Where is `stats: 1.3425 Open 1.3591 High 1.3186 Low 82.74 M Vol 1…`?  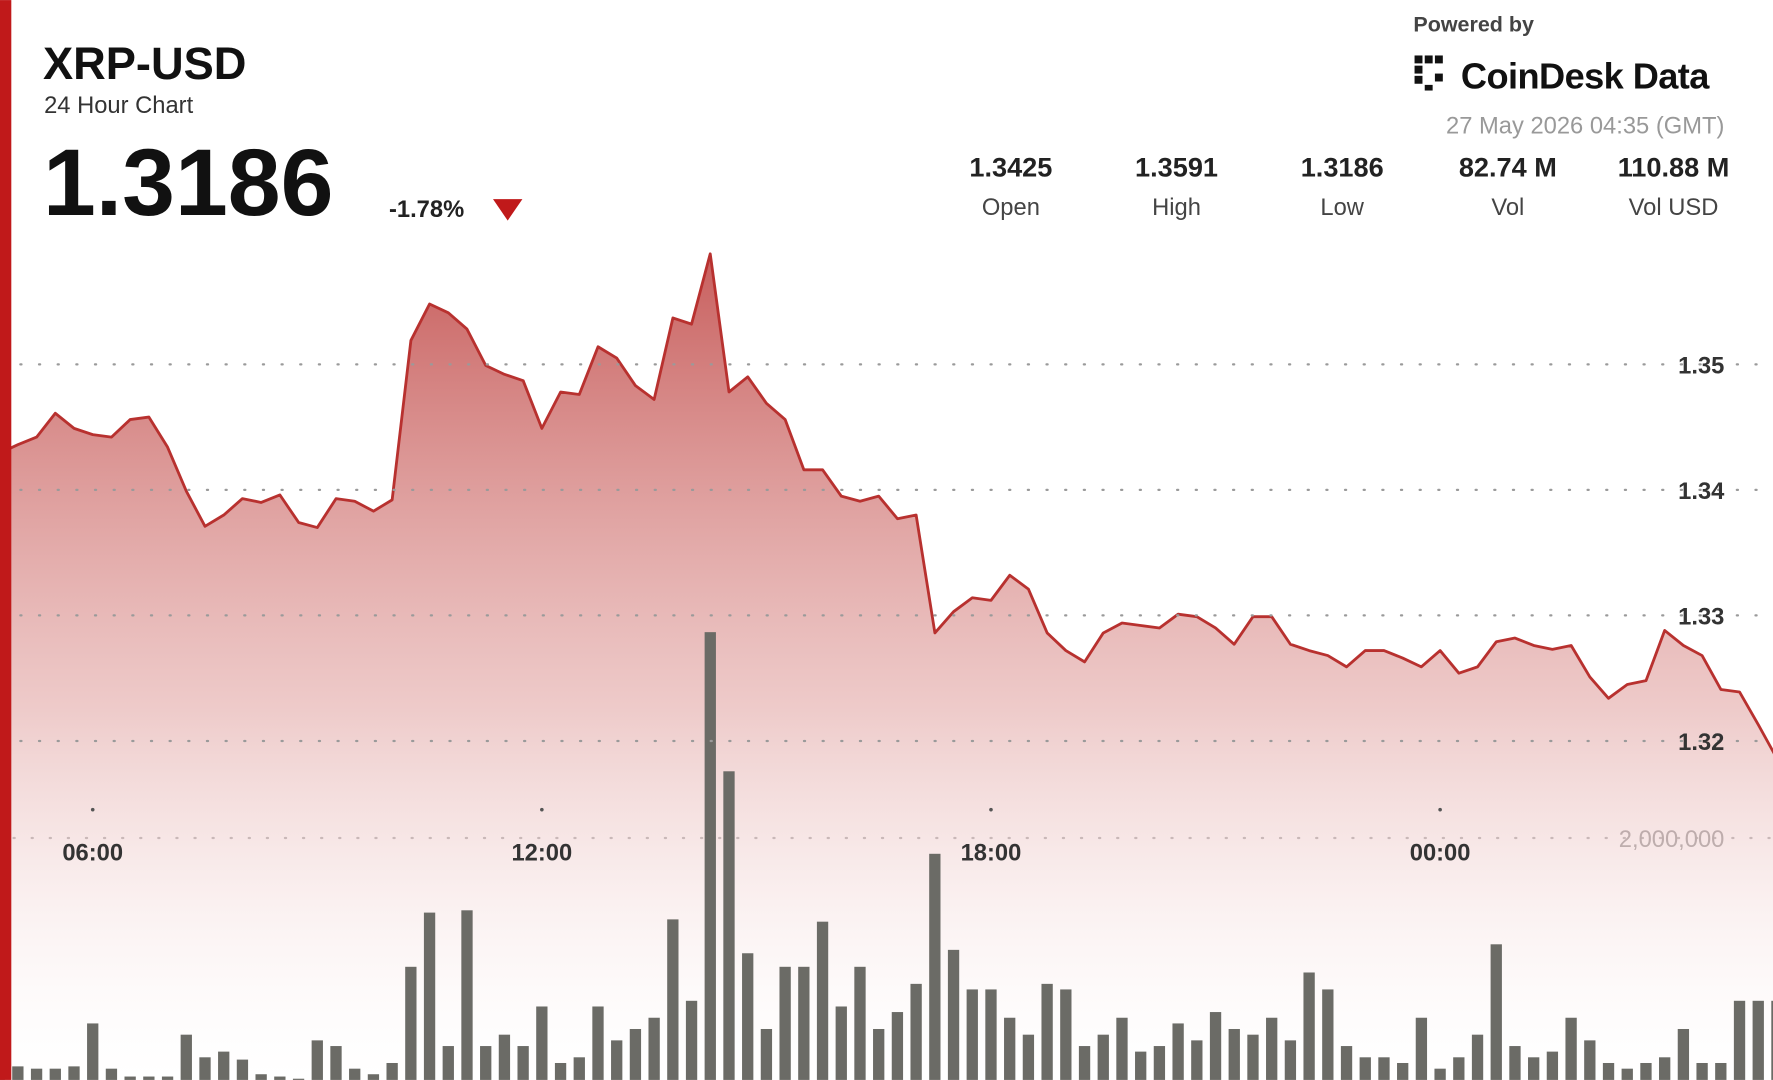
stats: 1.3425 Open 1.3591 High 1.3186 Low 82.74 M Vol 1… is located at coordinates (1349, 185).